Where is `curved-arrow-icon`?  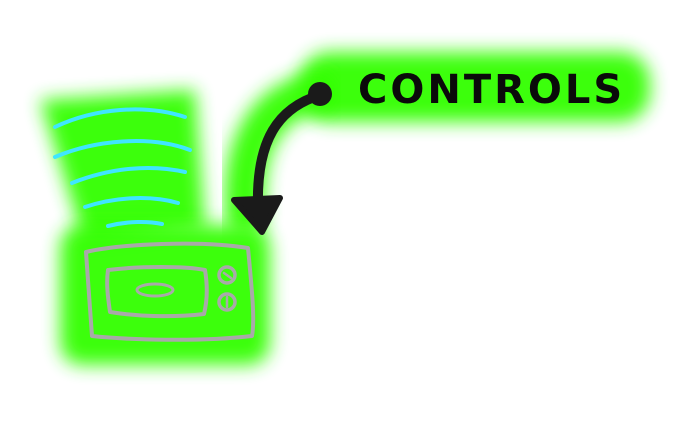 curved-arrow-icon is located at coordinates (281, 158).